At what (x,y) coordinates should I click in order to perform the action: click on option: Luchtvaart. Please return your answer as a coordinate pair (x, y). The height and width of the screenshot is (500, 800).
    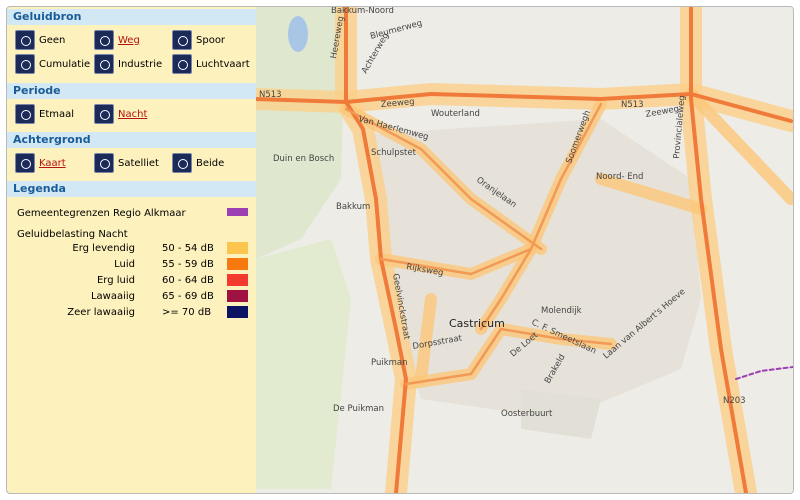
    Looking at the image, I should click on (211, 64).